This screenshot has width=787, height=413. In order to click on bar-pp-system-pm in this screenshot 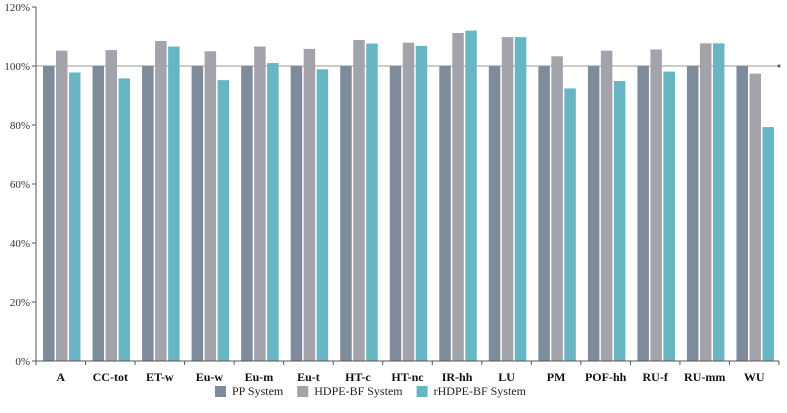, I will do `click(544, 213)`.